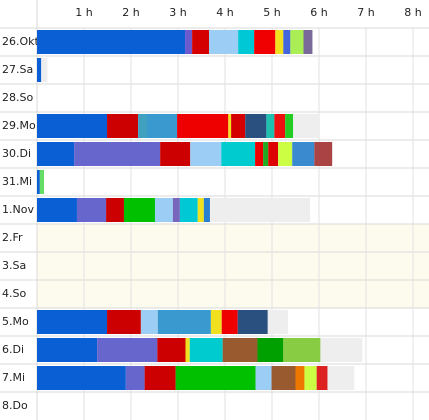  What do you see at coordinates (318, 12) in the screenshot?
I see `x-tick-label: 6 h` at bounding box center [318, 12].